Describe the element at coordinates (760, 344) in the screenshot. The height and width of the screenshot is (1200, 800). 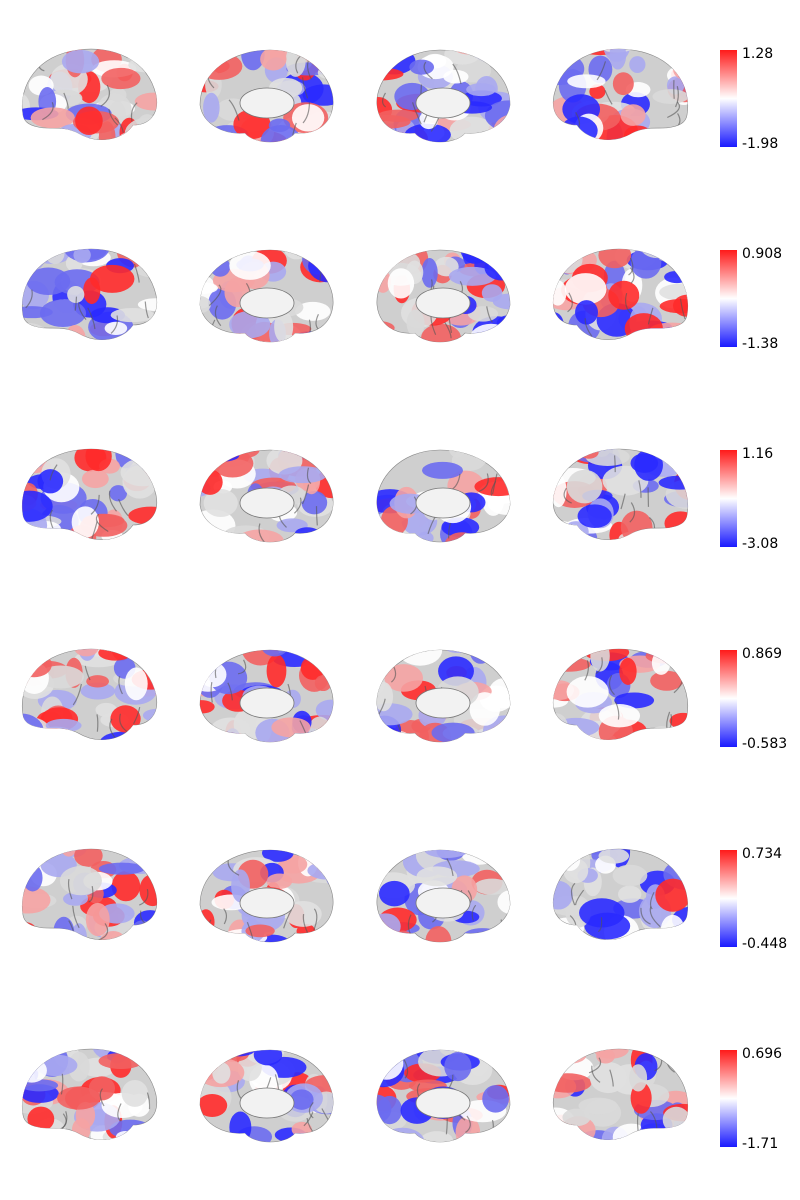
I see `colorbar-min-label: -1.38` at that location.